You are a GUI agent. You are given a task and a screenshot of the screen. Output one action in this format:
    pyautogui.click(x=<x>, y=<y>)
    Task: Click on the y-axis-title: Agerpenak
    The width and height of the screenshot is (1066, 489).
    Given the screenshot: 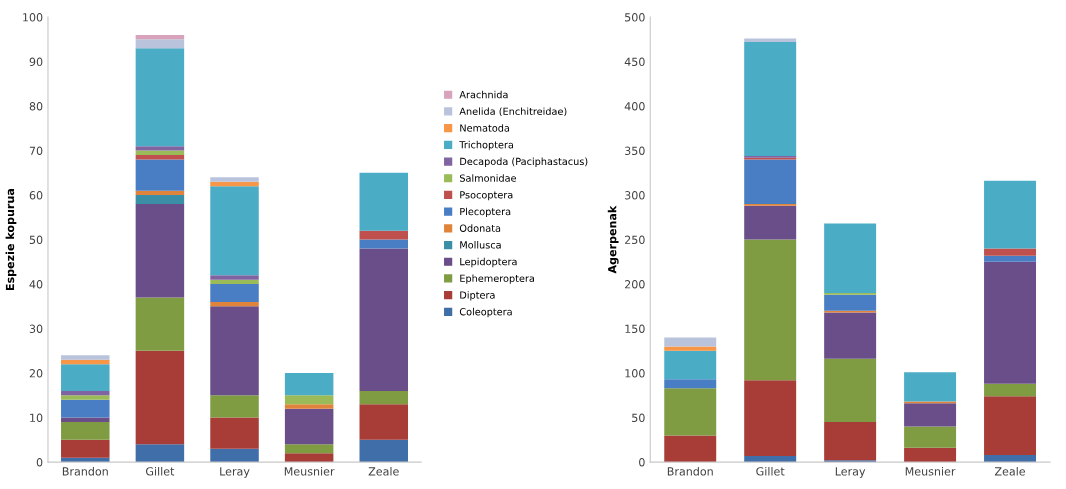 What is the action you would take?
    pyautogui.click(x=613, y=239)
    